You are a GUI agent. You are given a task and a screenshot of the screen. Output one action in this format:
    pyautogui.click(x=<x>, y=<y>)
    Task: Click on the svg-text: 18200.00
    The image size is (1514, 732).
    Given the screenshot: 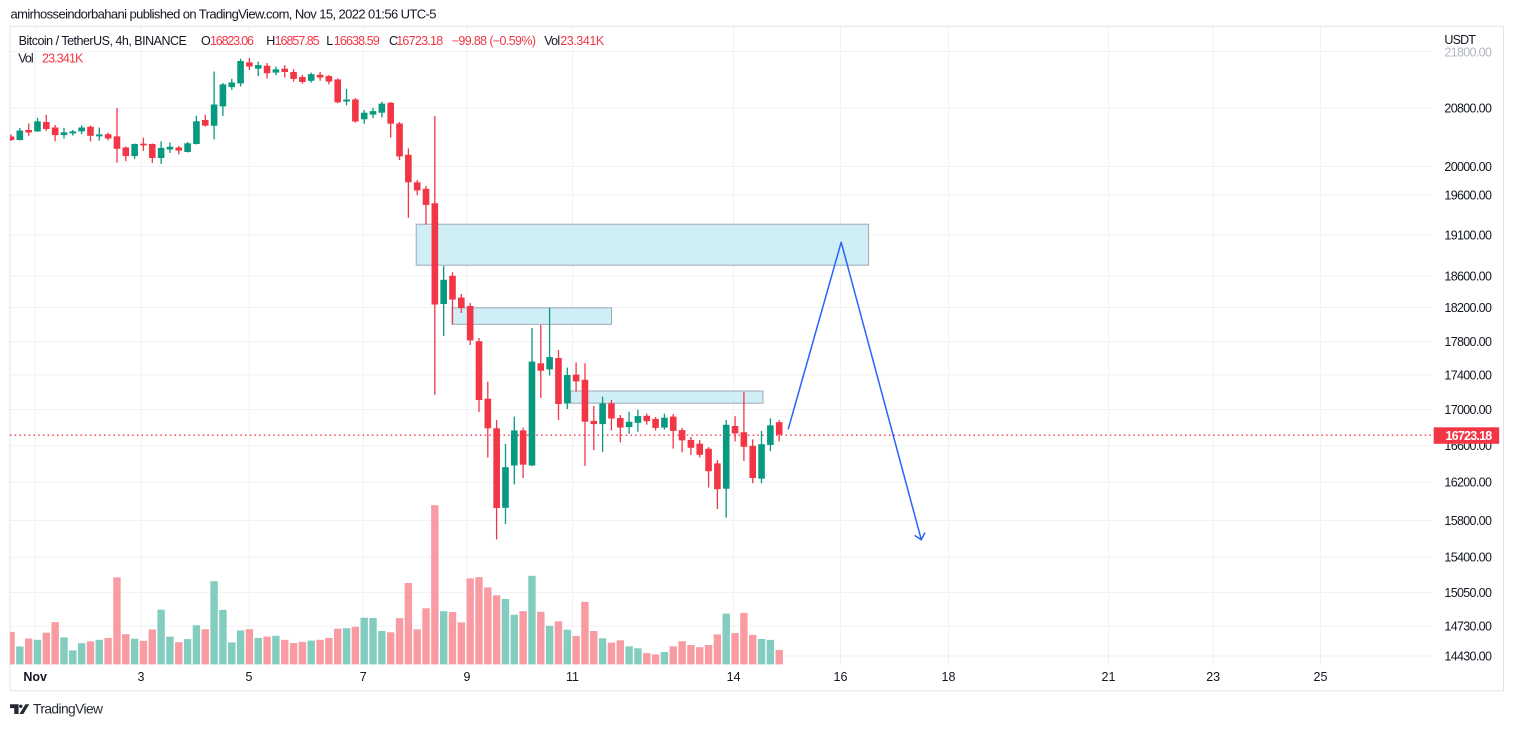 What is the action you would take?
    pyautogui.click(x=1468, y=308)
    